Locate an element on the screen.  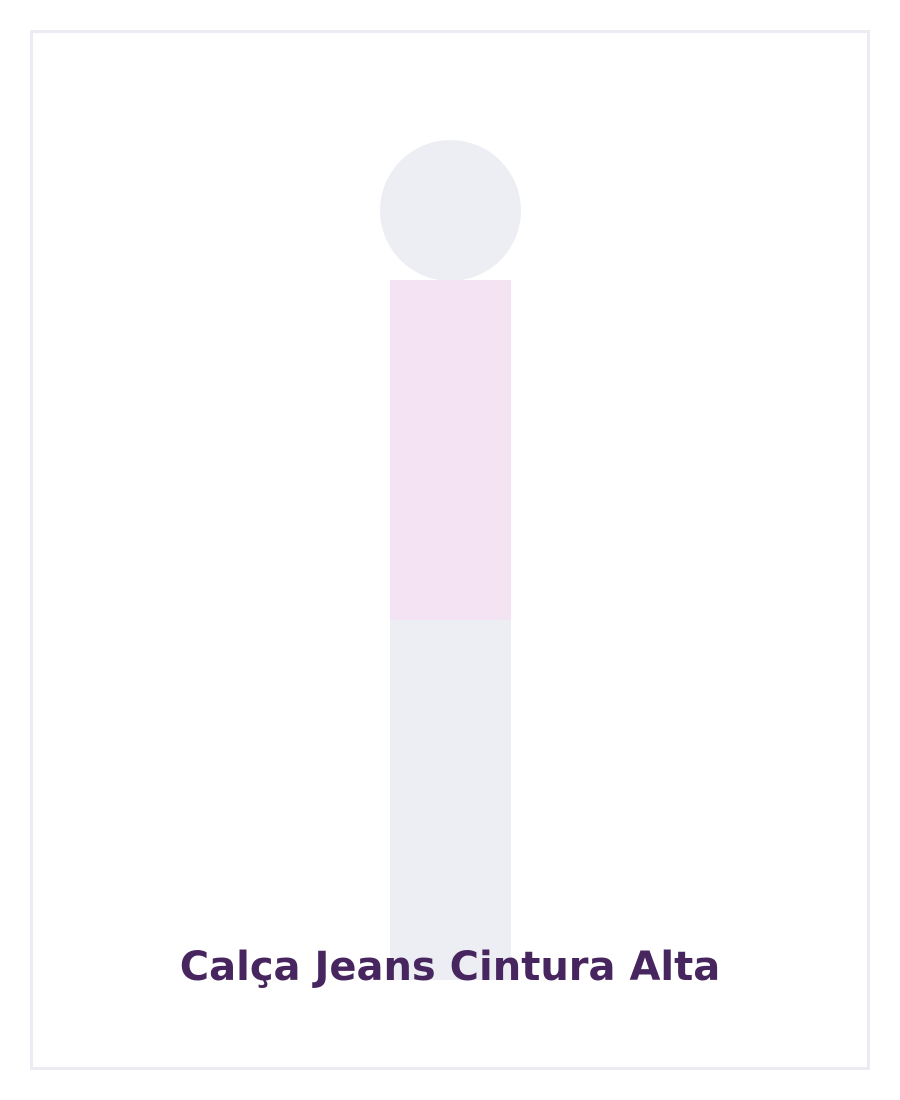
product-title: Calça Jeans Cintura Alta is located at coordinates (450, 967).